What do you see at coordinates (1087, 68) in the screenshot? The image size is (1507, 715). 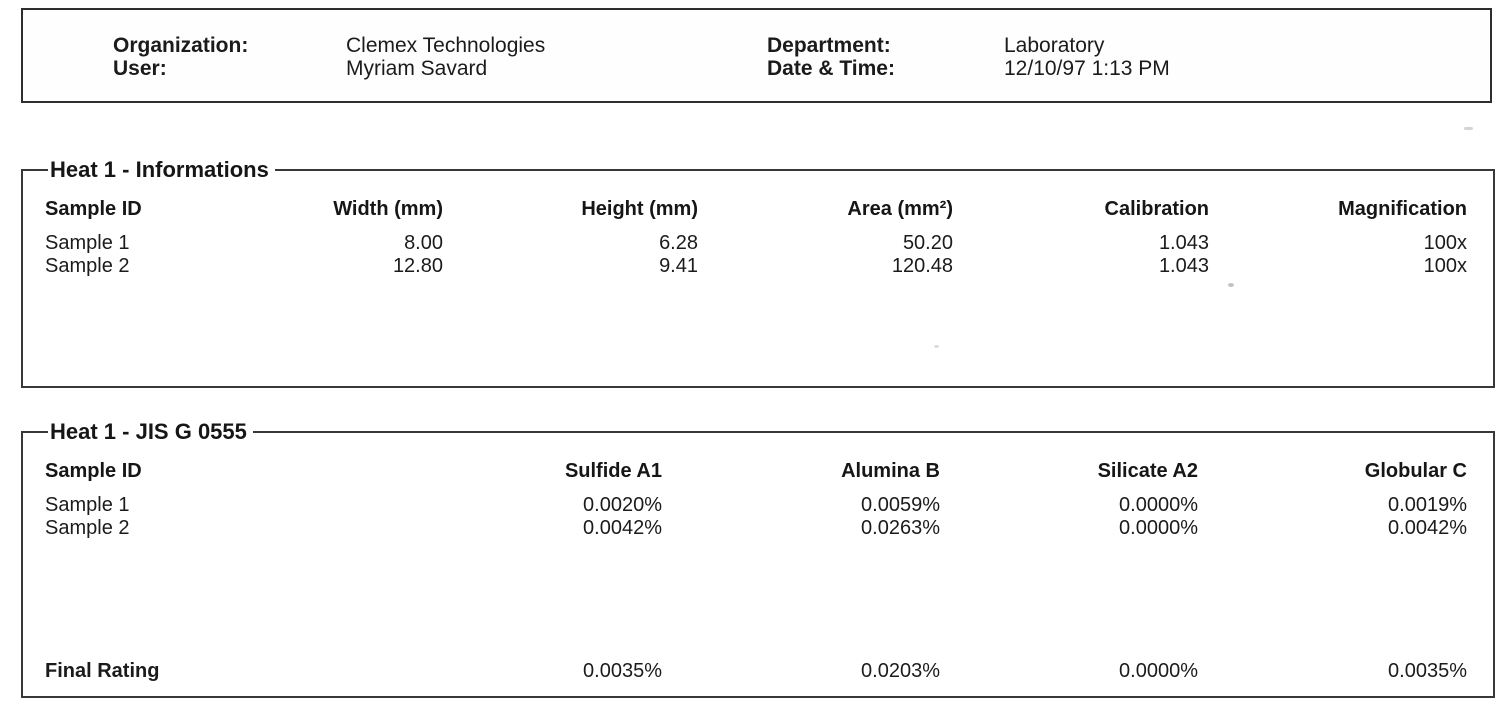 I see `datetime-value: 12/10/97 1:13 PM` at bounding box center [1087, 68].